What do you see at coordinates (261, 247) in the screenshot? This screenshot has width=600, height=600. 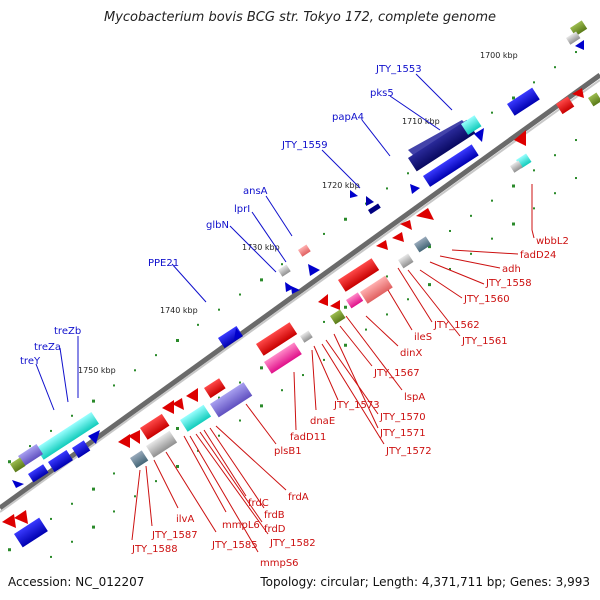 I see `scale-label-1730: 1730 kbp` at bounding box center [261, 247].